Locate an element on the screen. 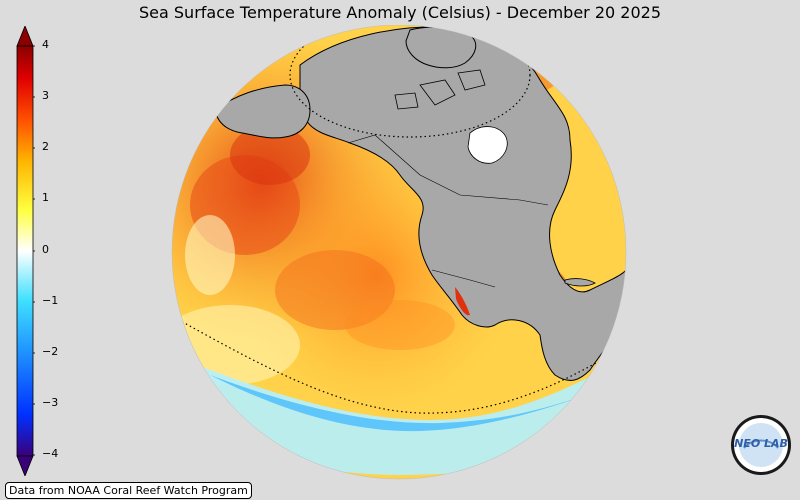  neo-lab-logo: NEO LAB is located at coordinates (761, 445).